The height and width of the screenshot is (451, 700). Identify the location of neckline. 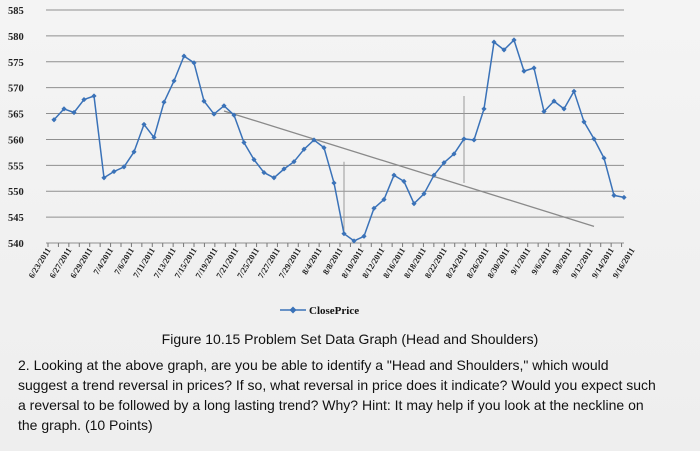
(409, 169).